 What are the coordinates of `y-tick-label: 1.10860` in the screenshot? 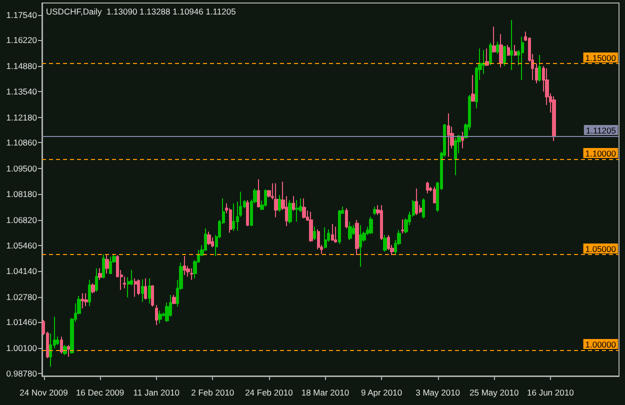 It's located at (22, 143).